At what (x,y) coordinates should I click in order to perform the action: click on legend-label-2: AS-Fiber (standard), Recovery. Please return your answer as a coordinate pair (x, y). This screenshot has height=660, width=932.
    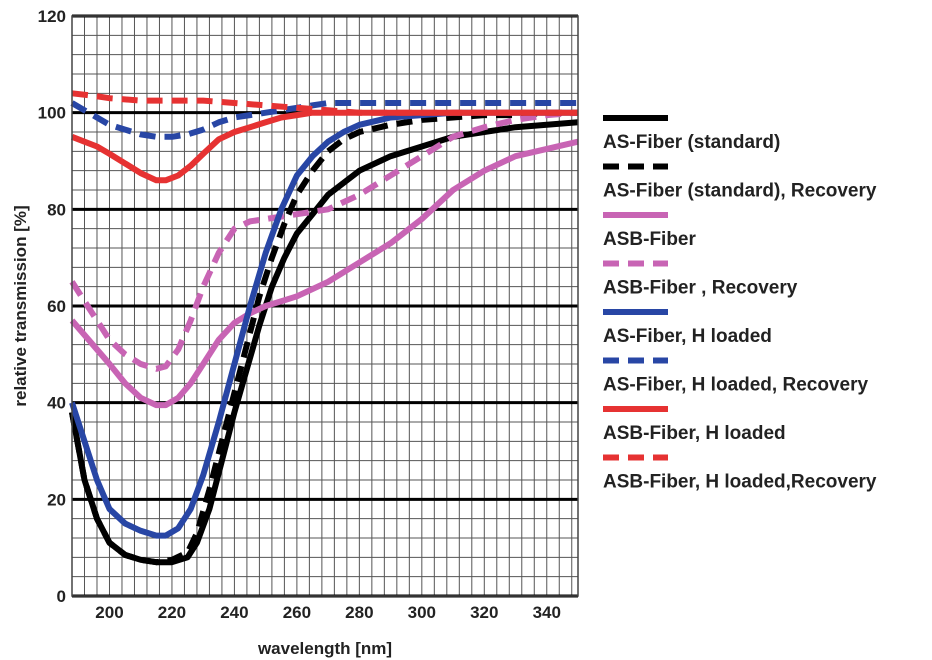
    Looking at the image, I should click on (740, 191).